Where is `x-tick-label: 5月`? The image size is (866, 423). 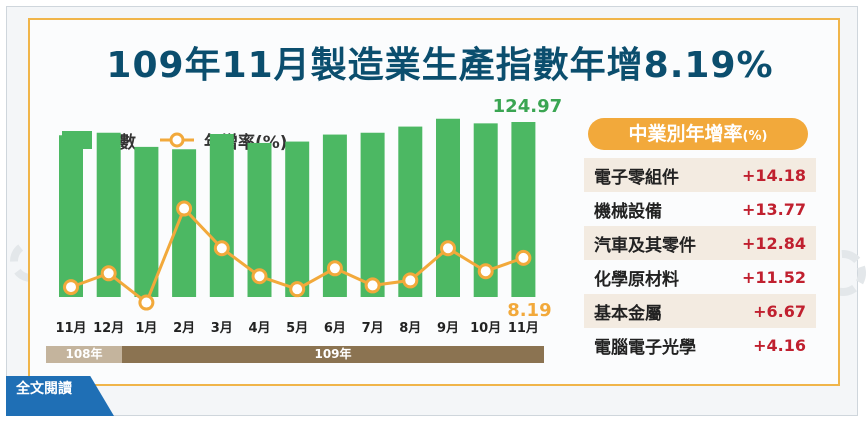 x-tick-label: 5月 is located at coordinates (297, 328).